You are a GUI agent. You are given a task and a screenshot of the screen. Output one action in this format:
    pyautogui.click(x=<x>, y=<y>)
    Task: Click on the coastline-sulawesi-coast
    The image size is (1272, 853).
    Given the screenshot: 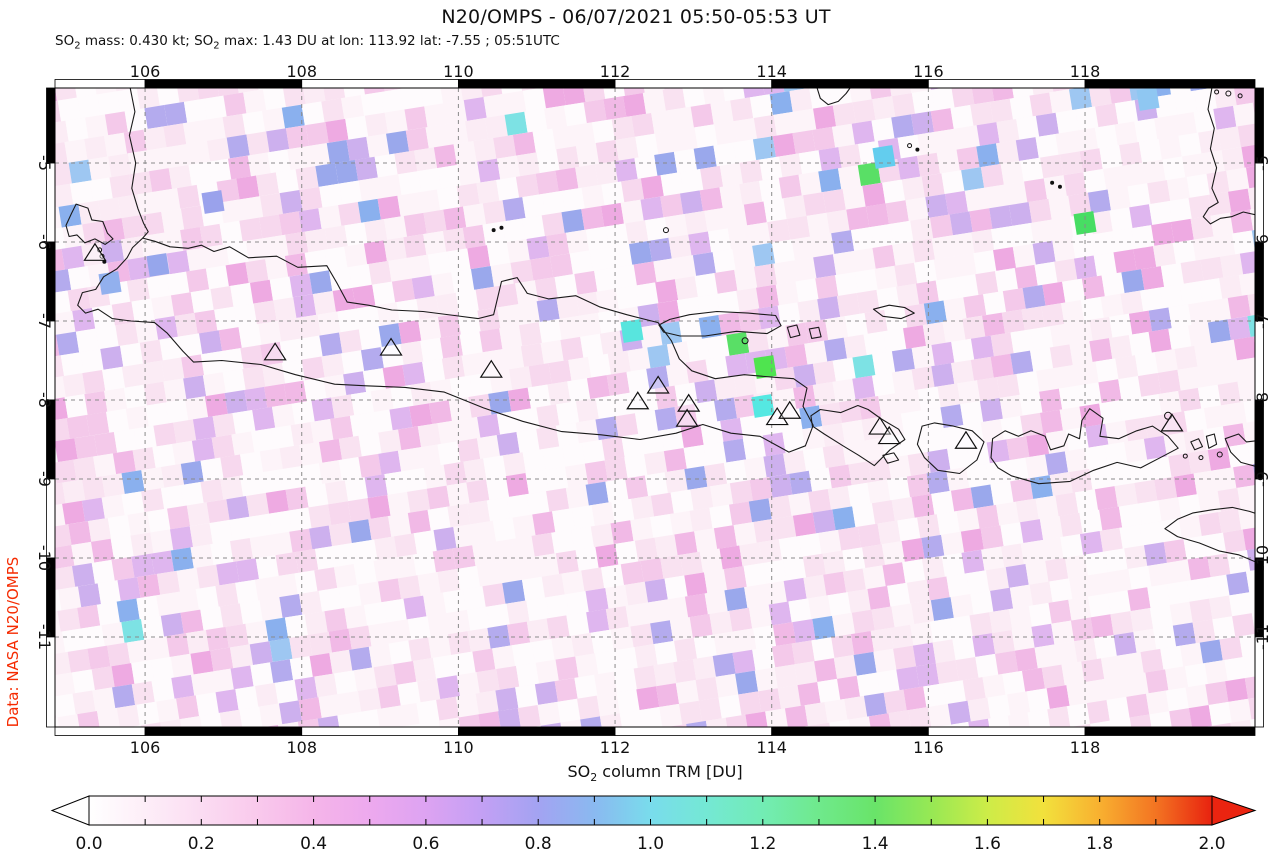 What is the action you would take?
    pyautogui.click(x=1228, y=156)
    